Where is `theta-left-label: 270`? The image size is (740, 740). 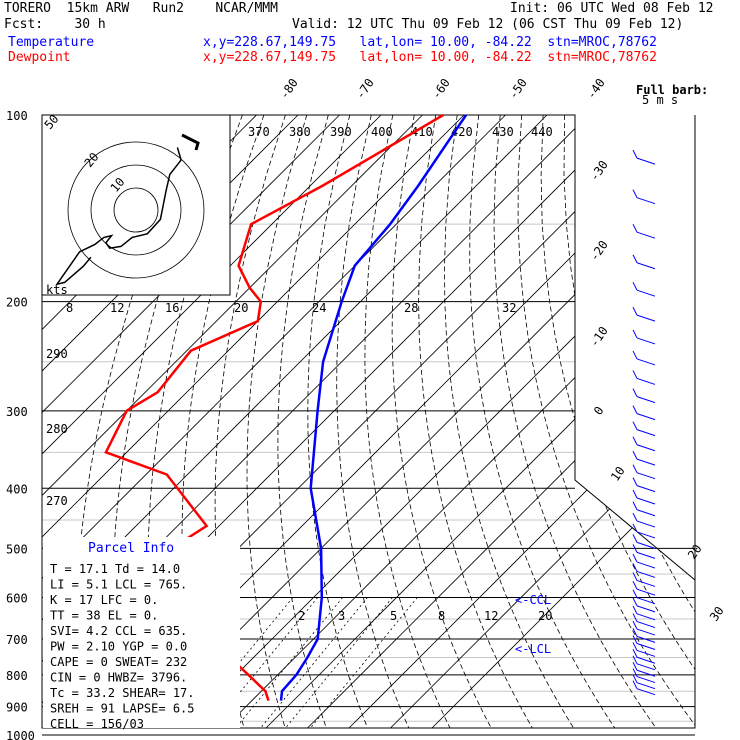 theta-left-label: 270 is located at coordinates (57, 501).